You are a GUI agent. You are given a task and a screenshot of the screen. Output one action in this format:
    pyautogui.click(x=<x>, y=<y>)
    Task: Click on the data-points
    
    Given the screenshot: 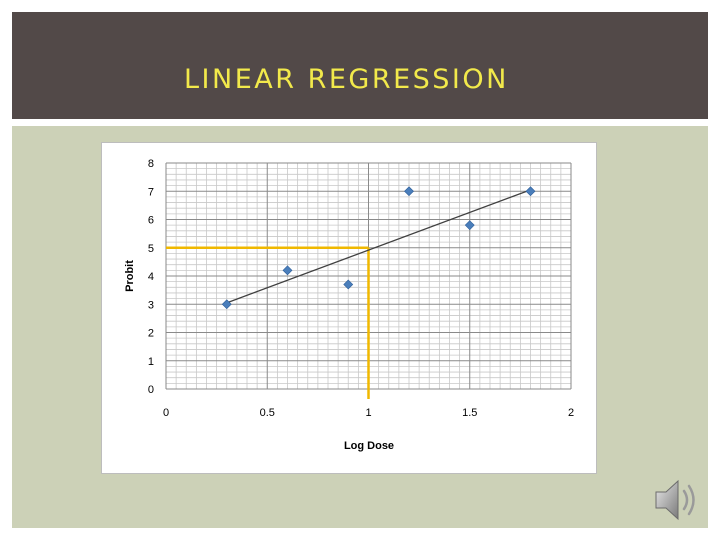 What is the action you would take?
    pyautogui.click(x=378, y=248)
    